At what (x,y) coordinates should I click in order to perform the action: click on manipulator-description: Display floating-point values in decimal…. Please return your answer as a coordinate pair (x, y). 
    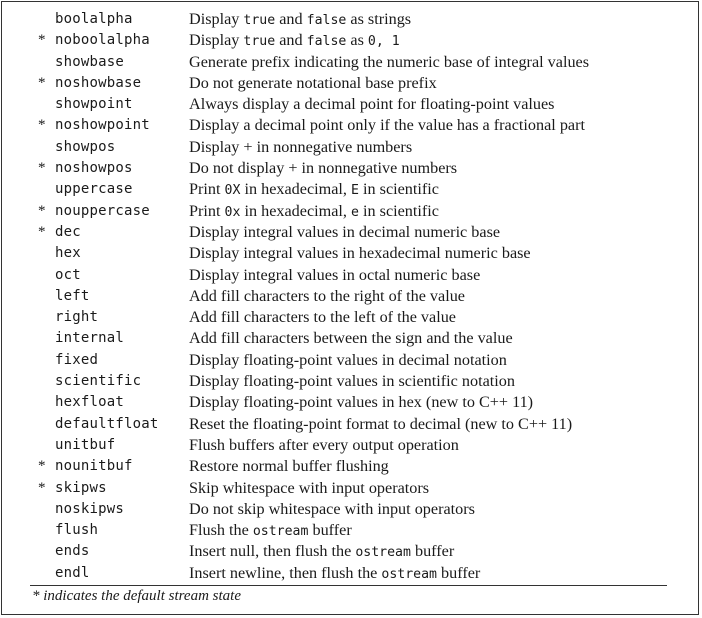
    Looking at the image, I should click on (348, 360).